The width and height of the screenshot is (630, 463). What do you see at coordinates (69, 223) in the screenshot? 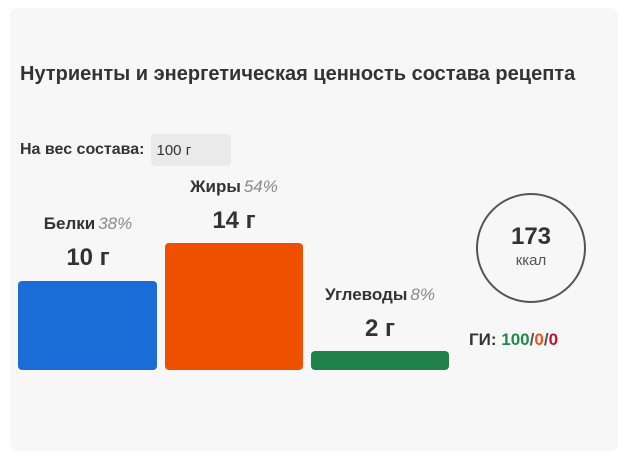
I see `nutrient-name: Белки` at bounding box center [69, 223].